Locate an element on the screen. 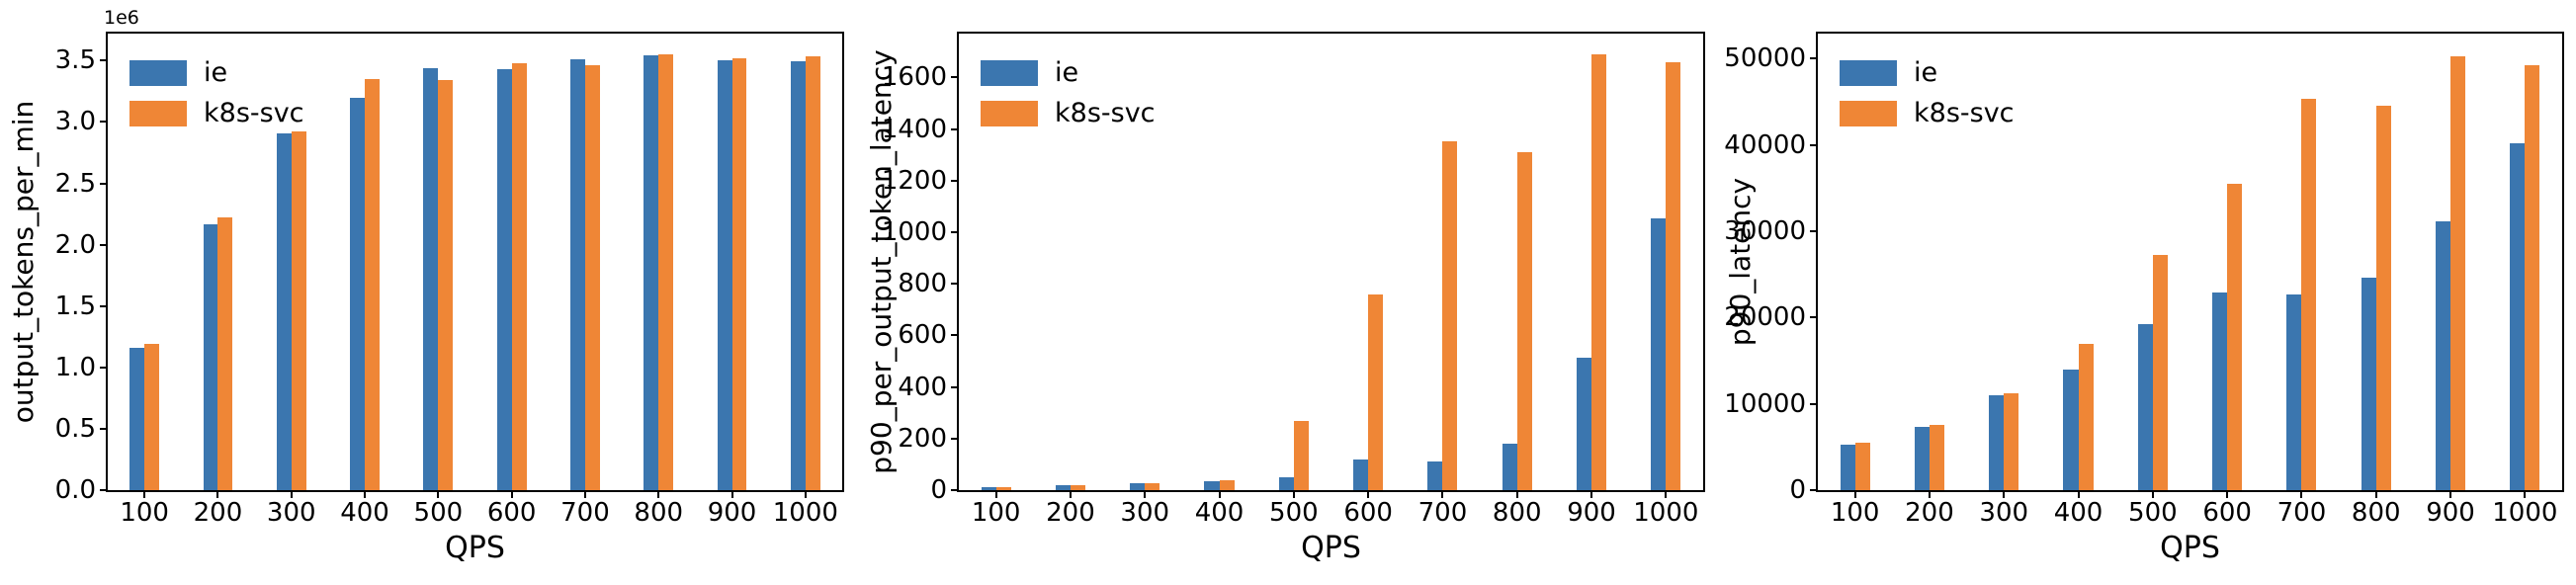 Image resolution: width=2576 pixels, height=585 pixels. y-tick-label: 2.5 is located at coordinates (75, 183).